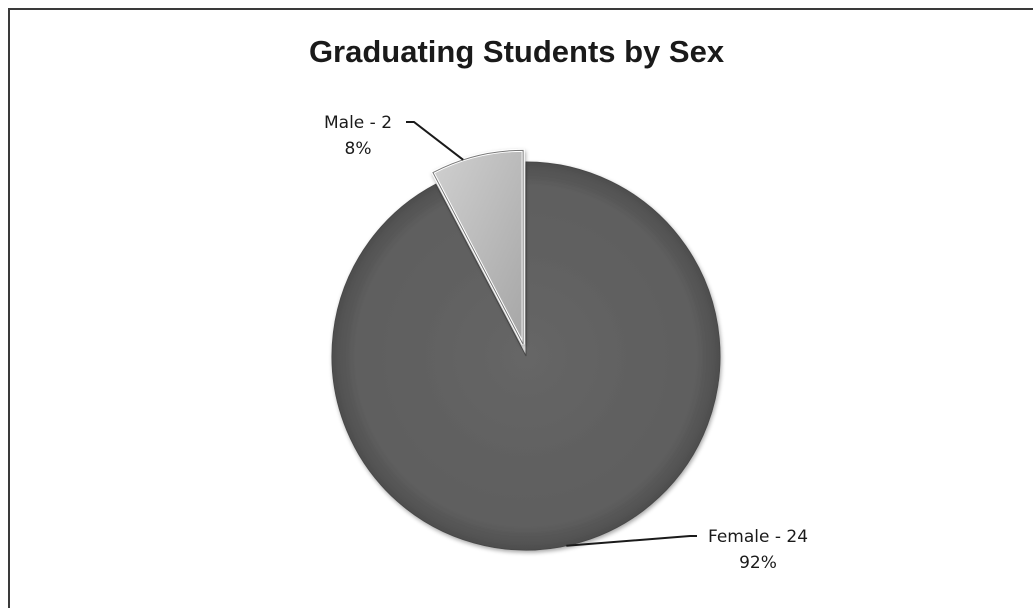 Image resolution: width=1033 pixels, height=608 pixels. What do you see at coordinates (478, 247) in the screenshot?
I see `pie-slice-male-outline` at bounding box center [478, 247].